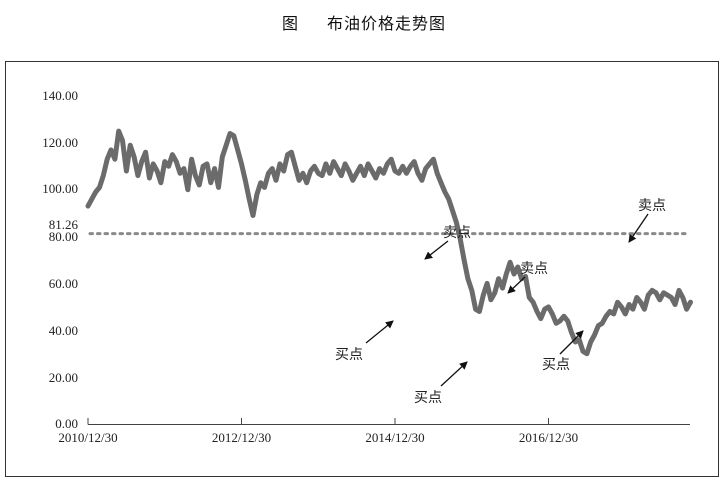 This screenshot has height=488, width=728. I want to click on x-tick-2012: 2012/12/30, so click(241, 437).